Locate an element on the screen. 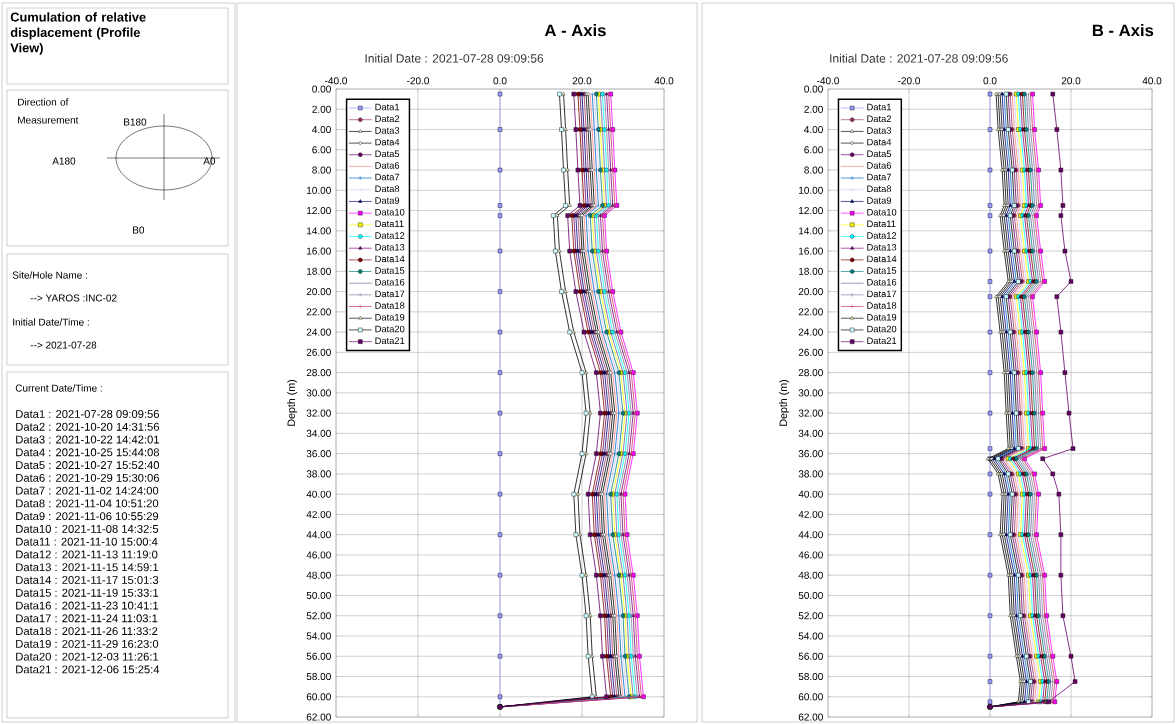  y-tick-label: 56.00 is located at coordinates (318, 656).